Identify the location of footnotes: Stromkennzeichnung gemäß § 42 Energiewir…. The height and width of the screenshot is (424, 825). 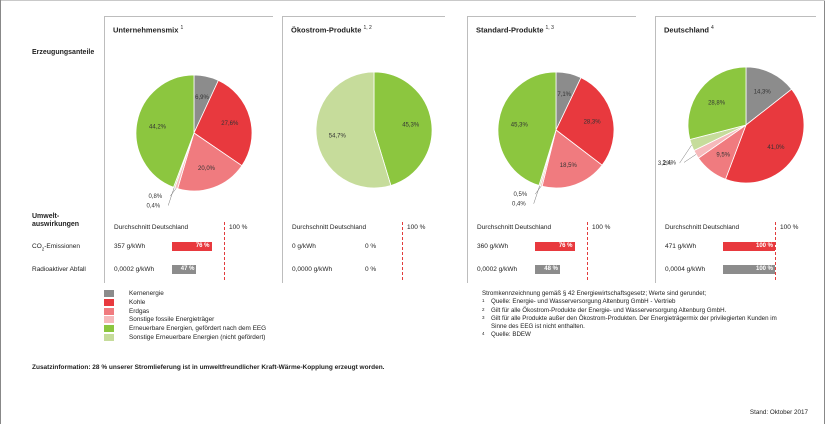
(632, 315).